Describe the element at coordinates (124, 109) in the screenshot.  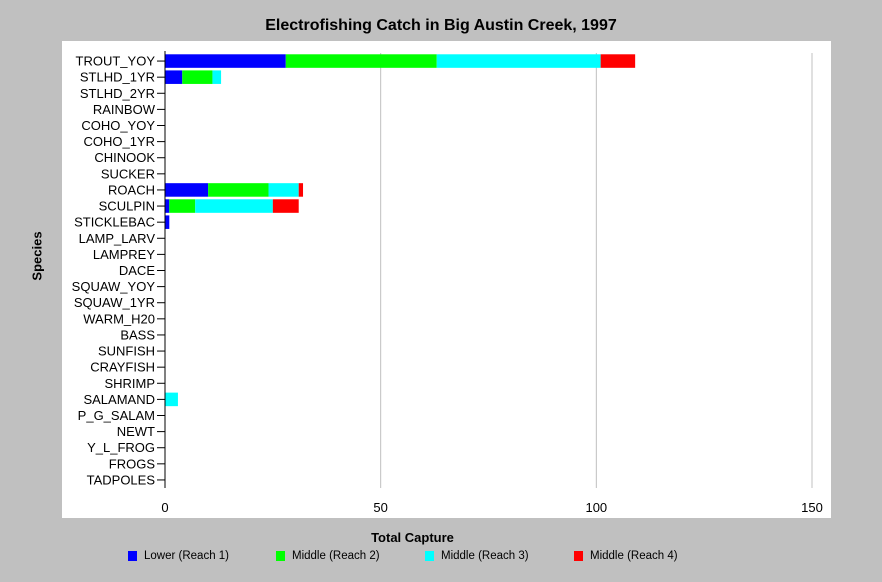
I see `y-tick-label: RAINBOW` at that location.